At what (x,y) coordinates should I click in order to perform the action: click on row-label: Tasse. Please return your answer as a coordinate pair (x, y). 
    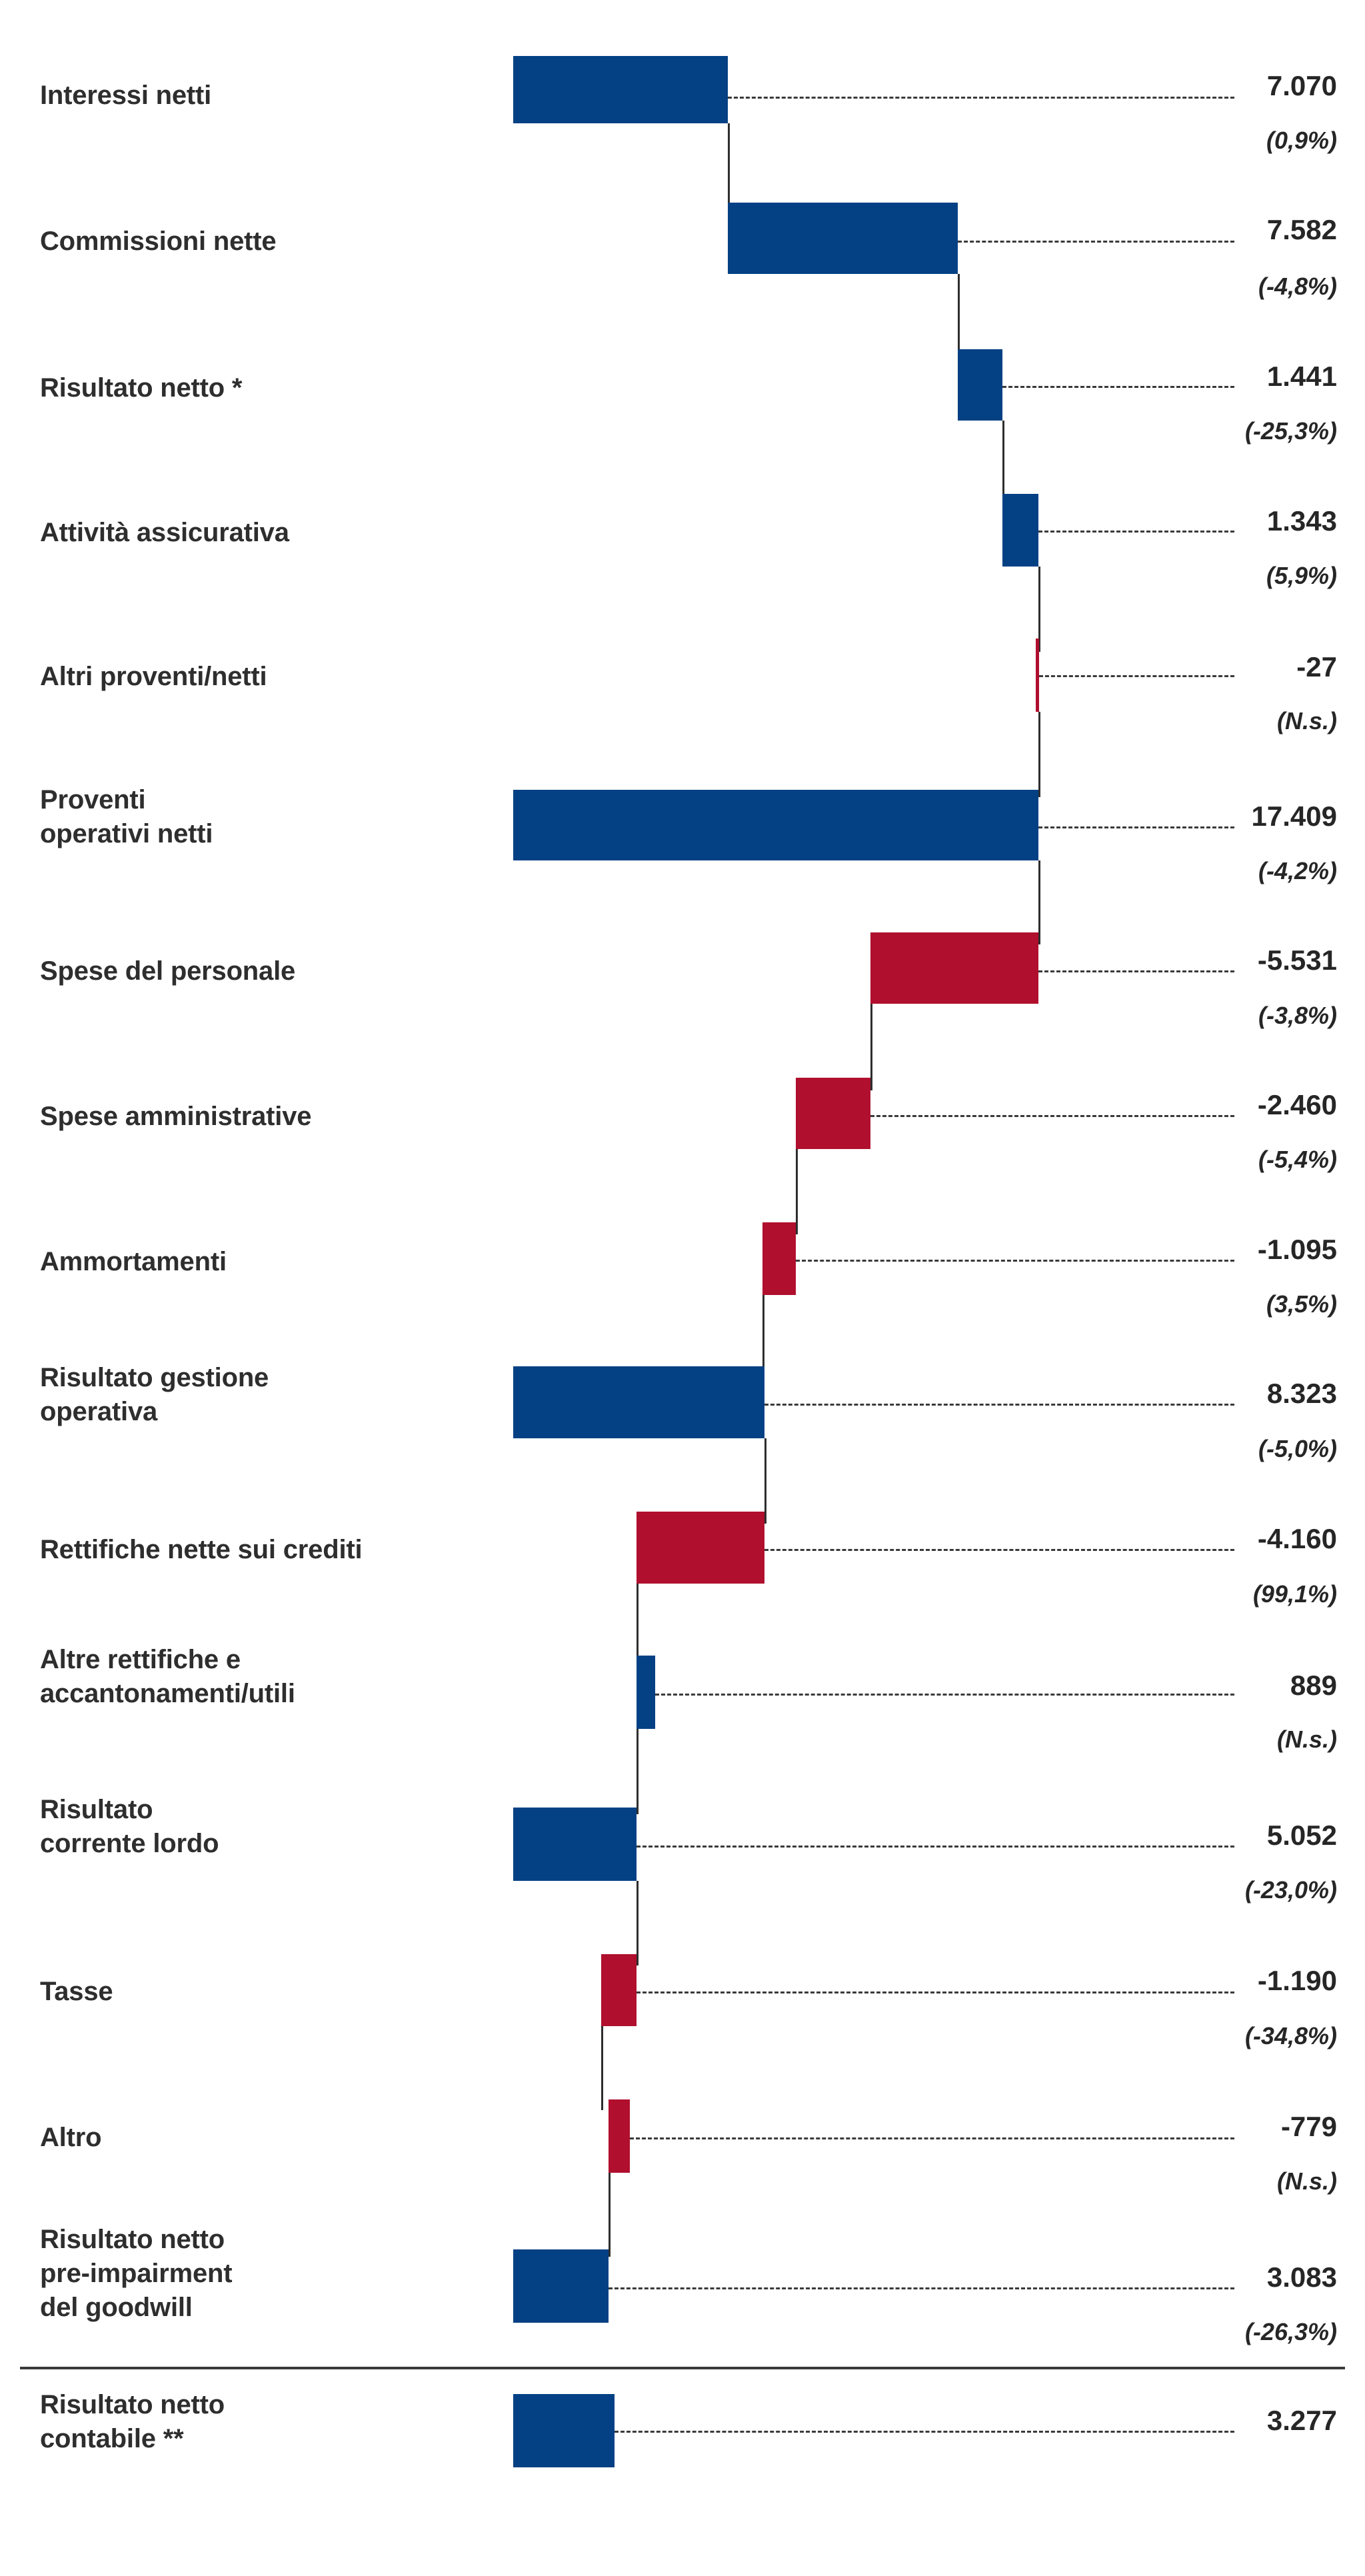
    Looking at the image, I should click on (76, 1991).